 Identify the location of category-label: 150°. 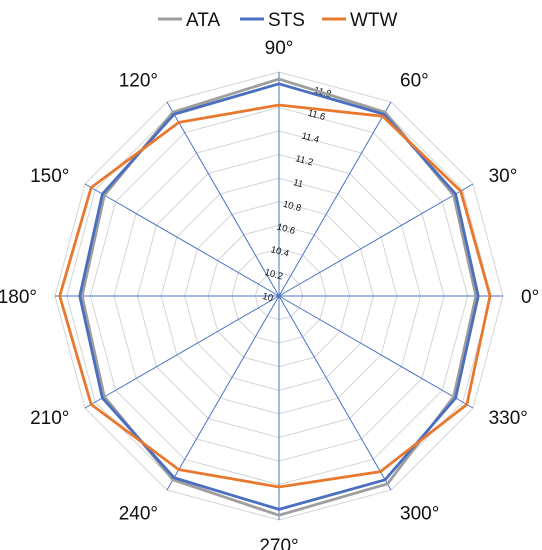
(49, 176).